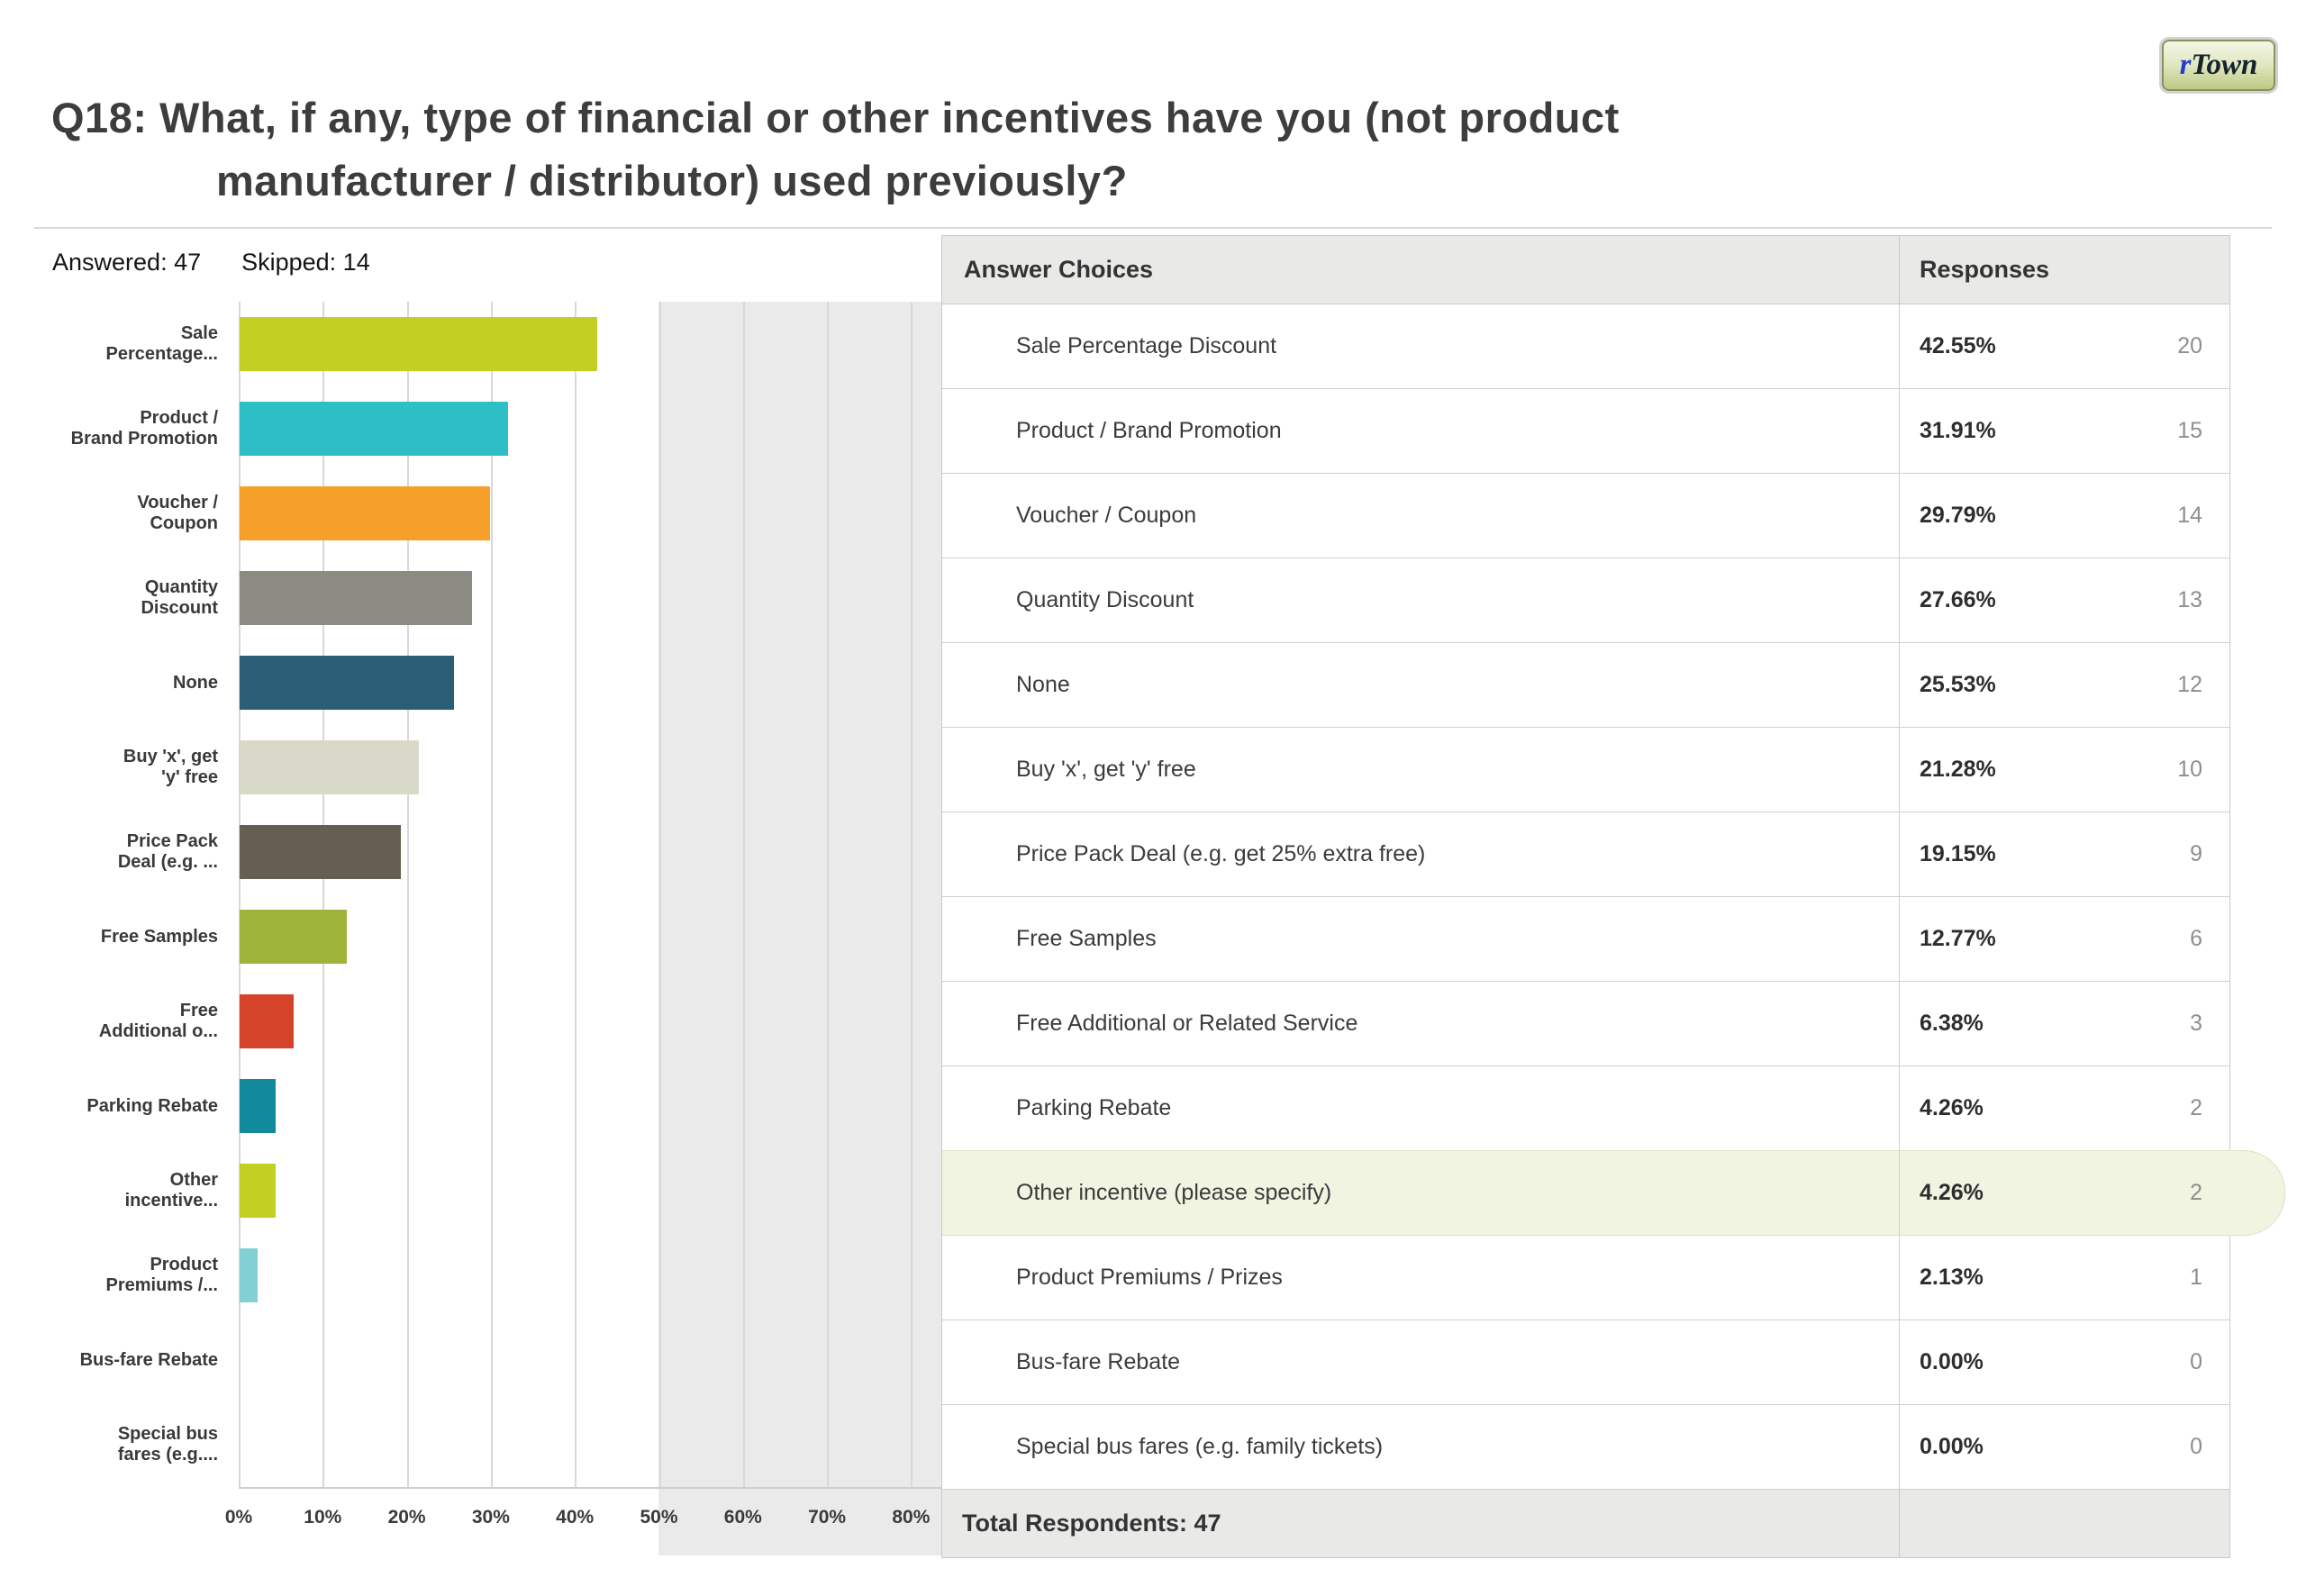 The width and height of the screenshot is (2306, 1596). Describe the element at coordinates (1958, 939) in the screenshot. I see `response-percent: 12.77%` at that location.